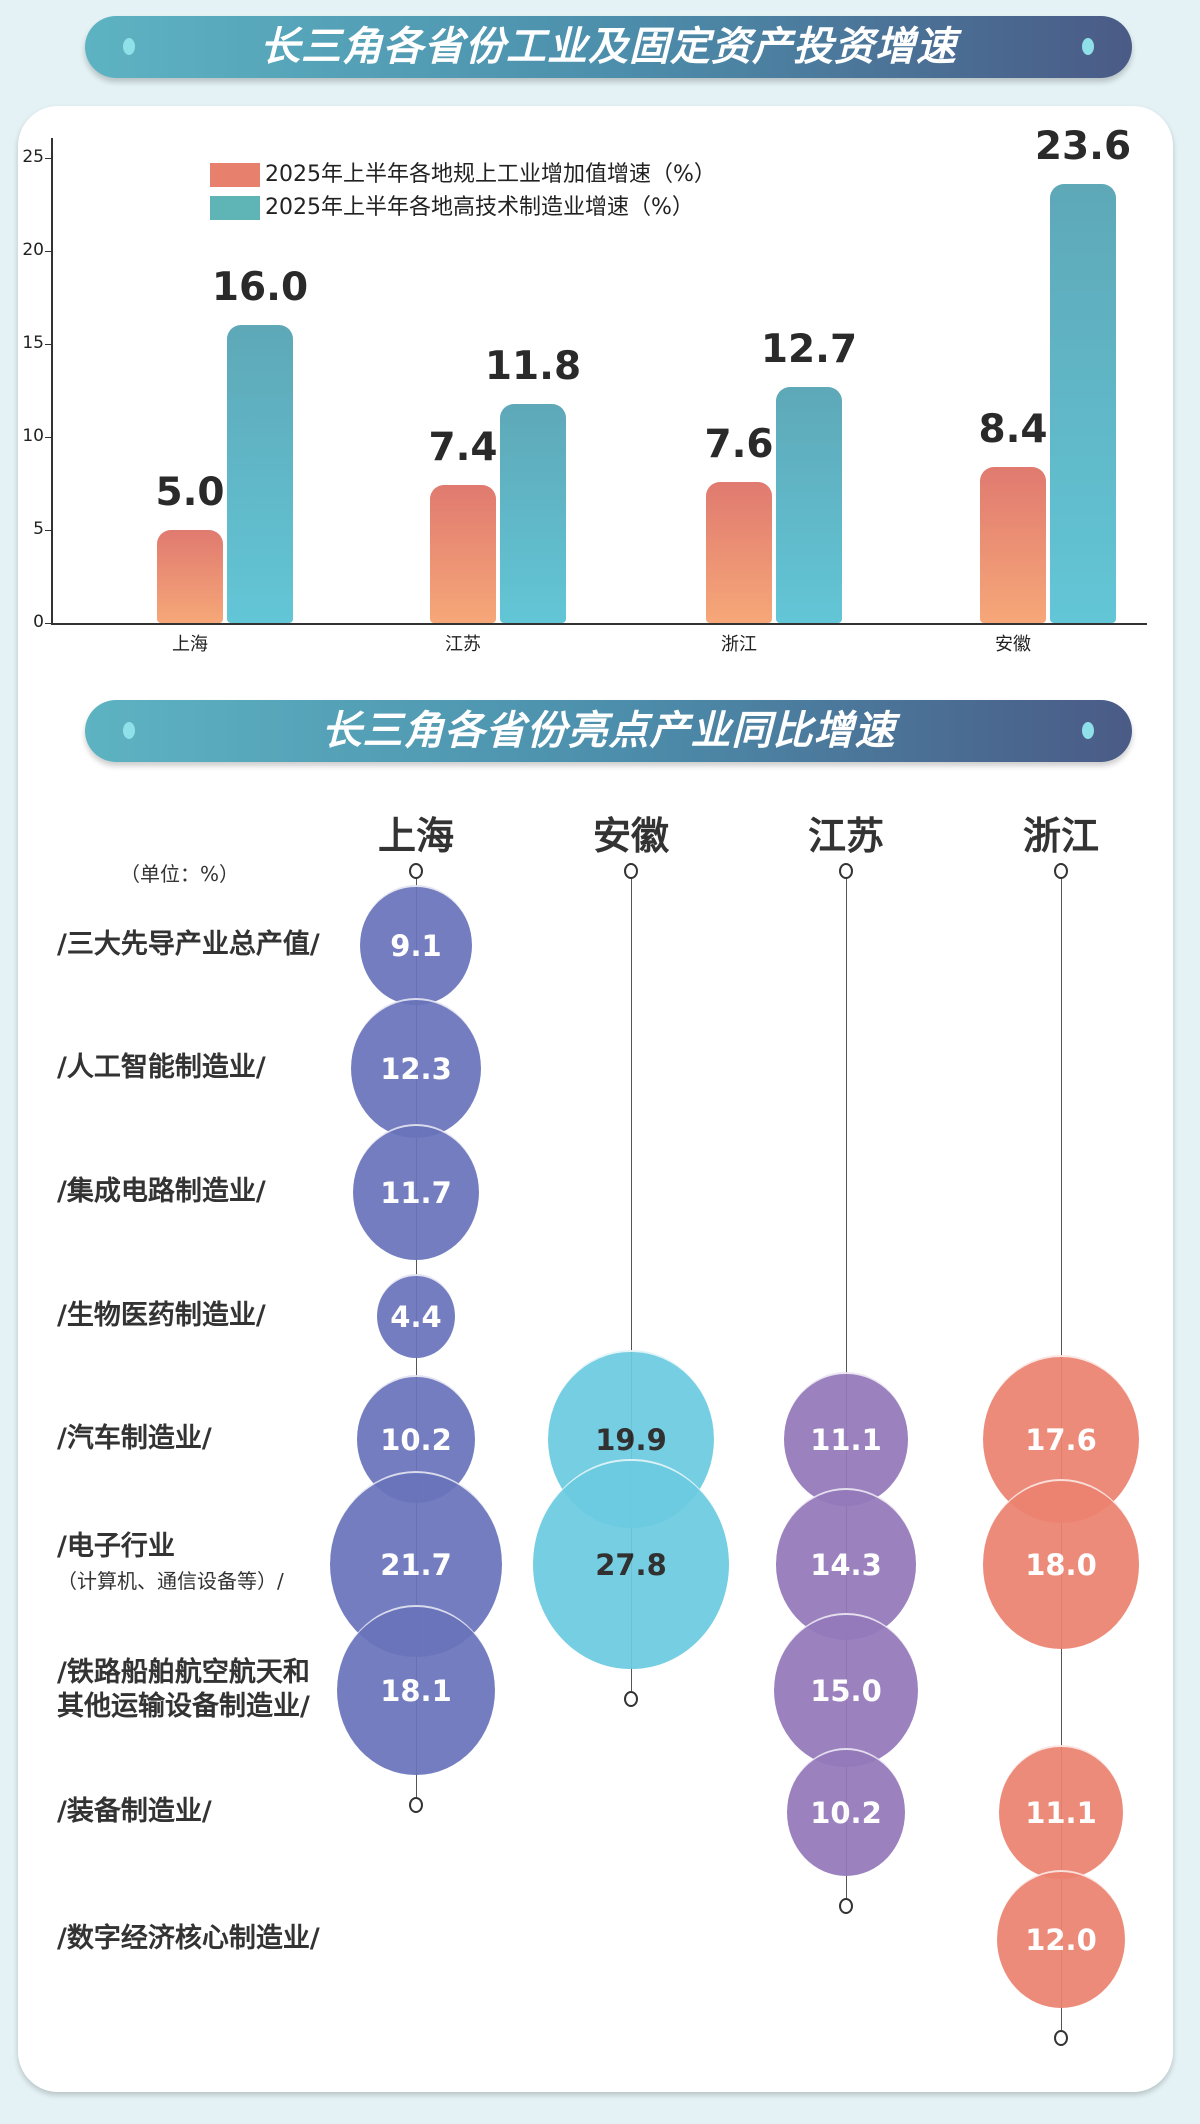 This screenshot has width=1200, height=2124. Describe the element at coordinates (52, 381) in the screenshot. I see `y-axis` at that location.